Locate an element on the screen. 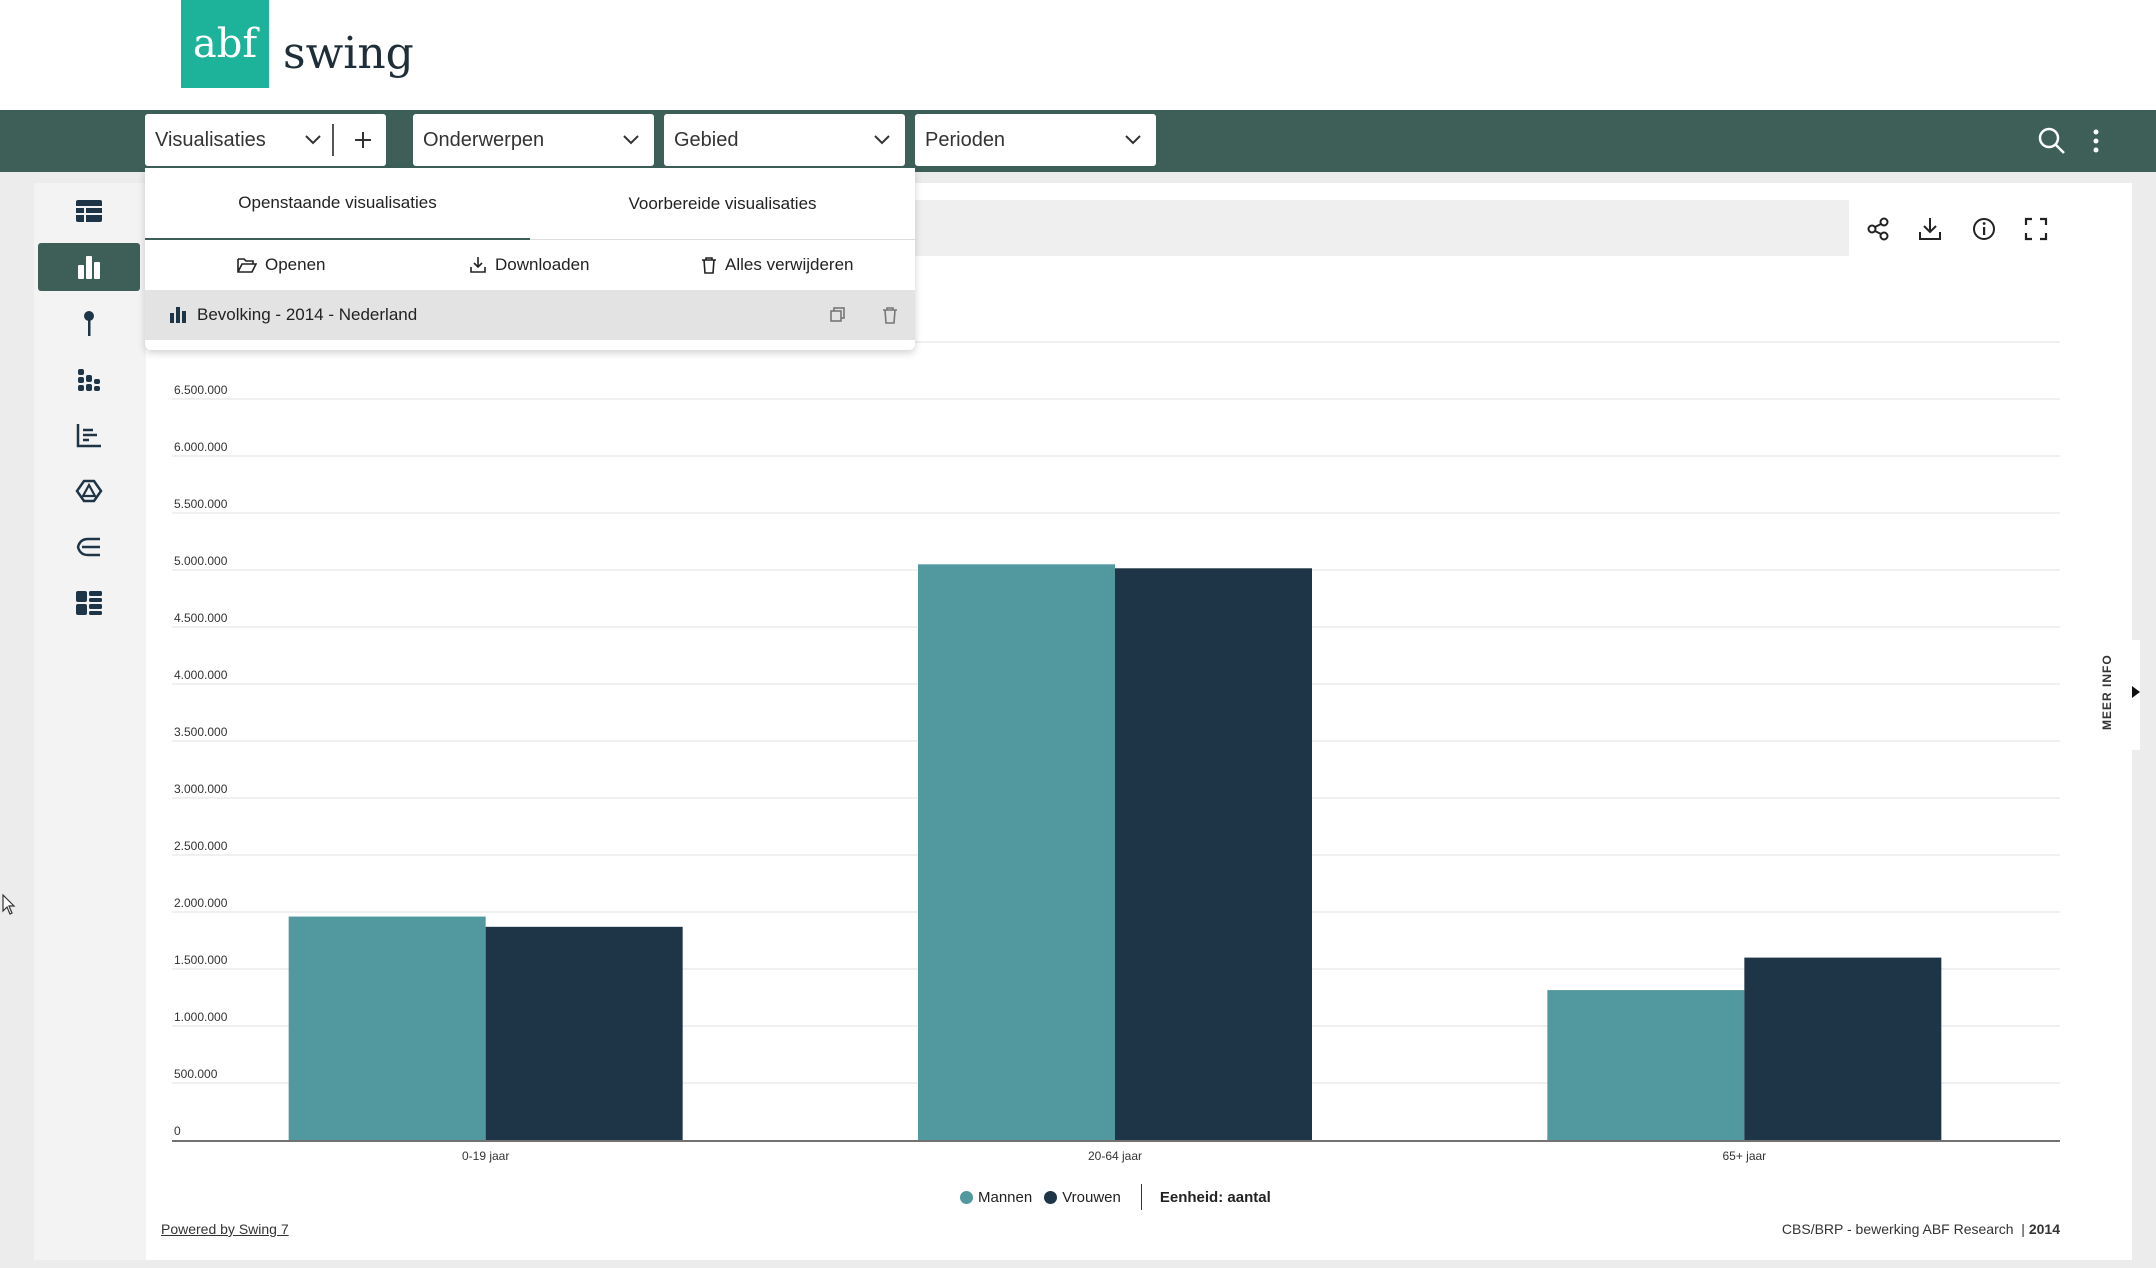 The image size is (2156, 1268). folder-open-icon is located at coordinates (247, 265).